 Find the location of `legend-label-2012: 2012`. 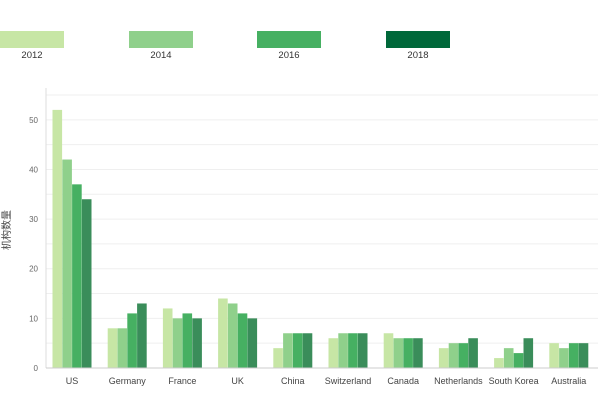

legend-label-2012: 2012 is located at coordinates (31, 55).